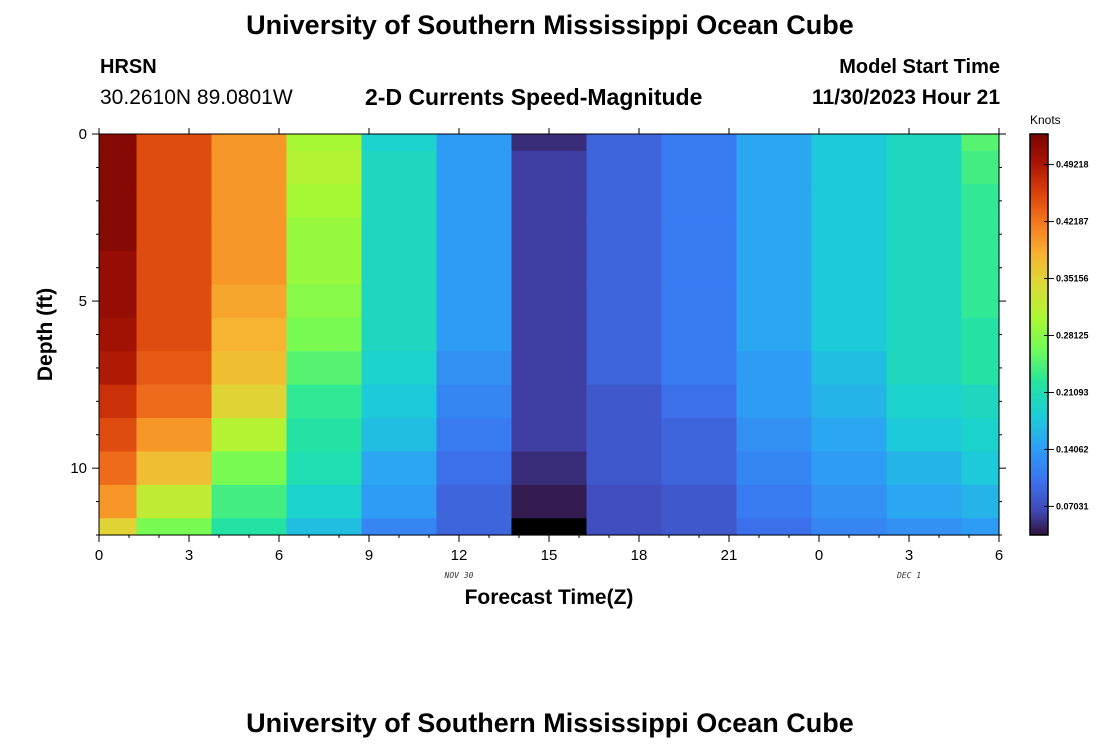 The width and height of the screenshot is (1100, 750). Describe the element at coordinates (128, 67) in the screenshot. I see `station-name: HRSN` at that location.